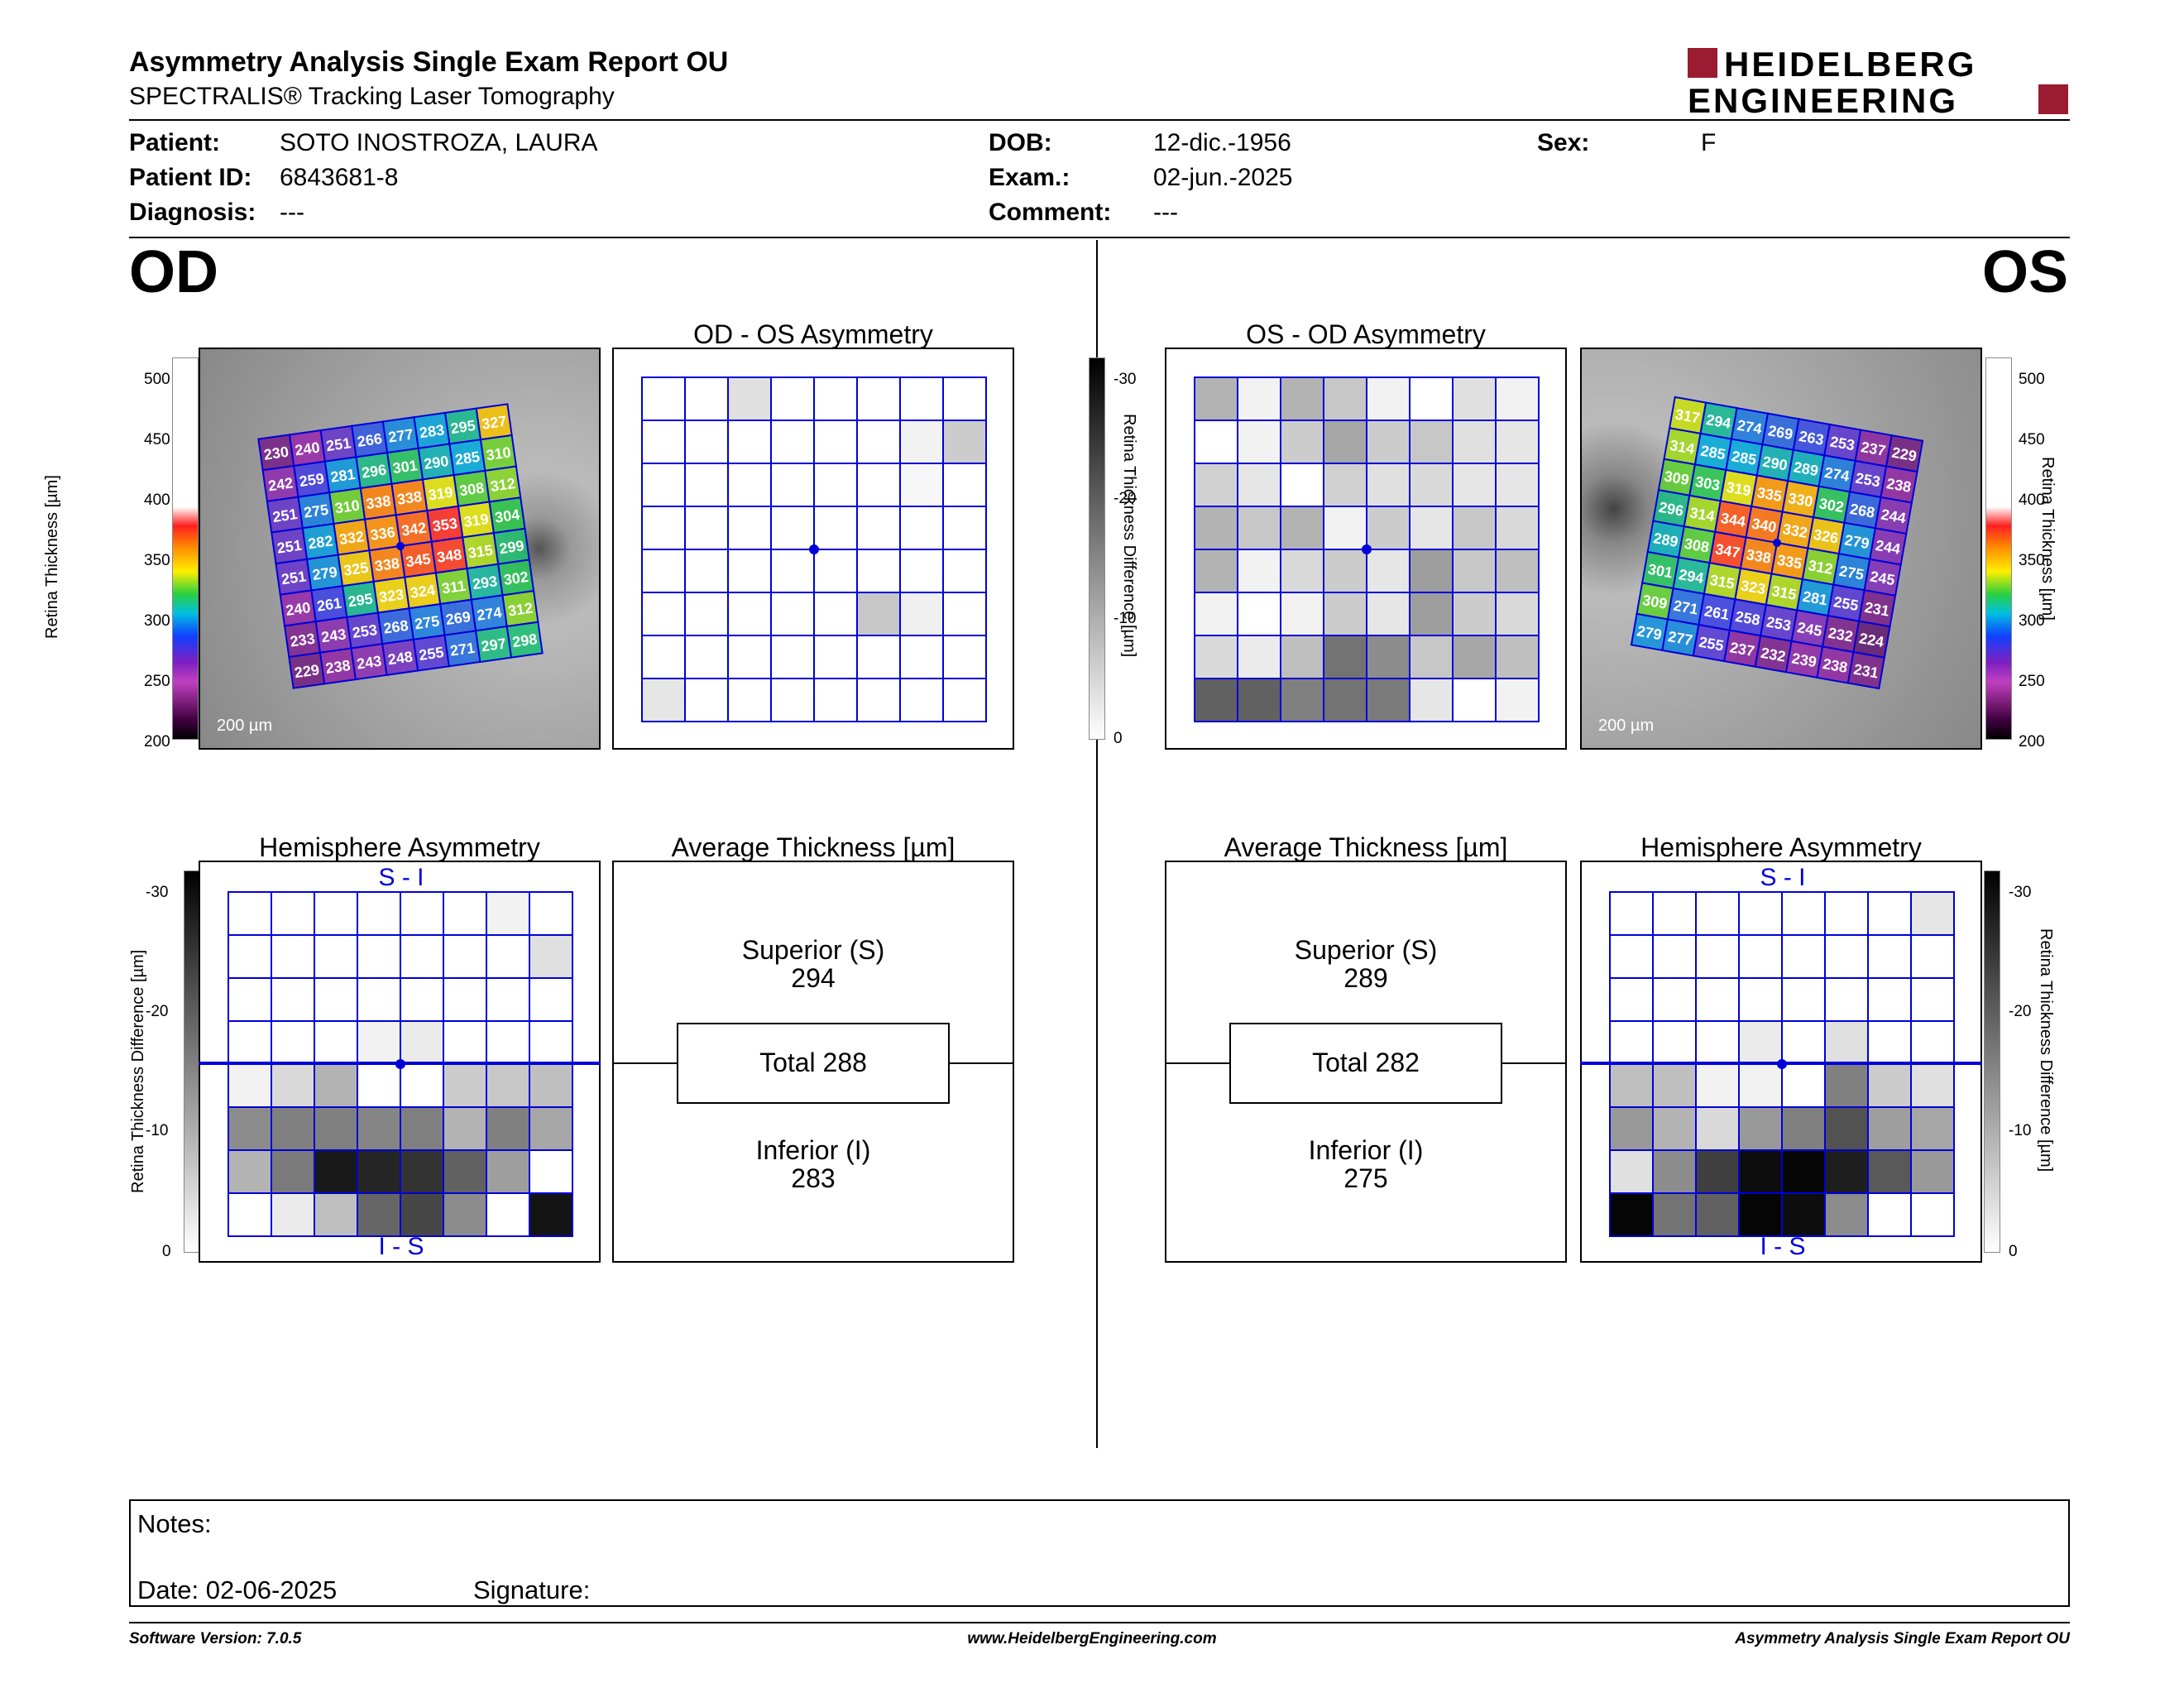 This screenshot has height=1688, width=2184. Describe the element at coordinates (1777, 543) in the screenshot. I see `os-fovea-dot` at that location.